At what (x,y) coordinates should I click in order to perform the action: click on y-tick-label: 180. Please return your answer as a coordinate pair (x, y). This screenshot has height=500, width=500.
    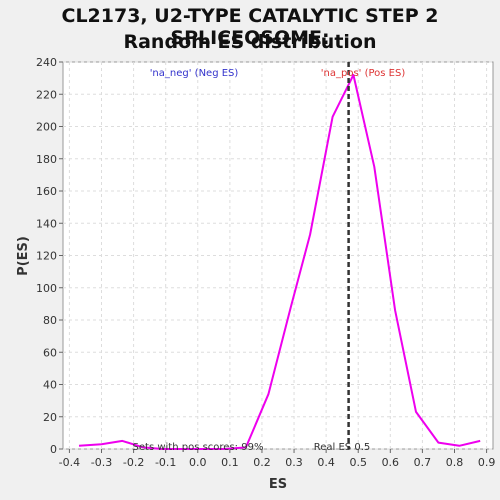
    Looking at the image, I should click on (46, 159).